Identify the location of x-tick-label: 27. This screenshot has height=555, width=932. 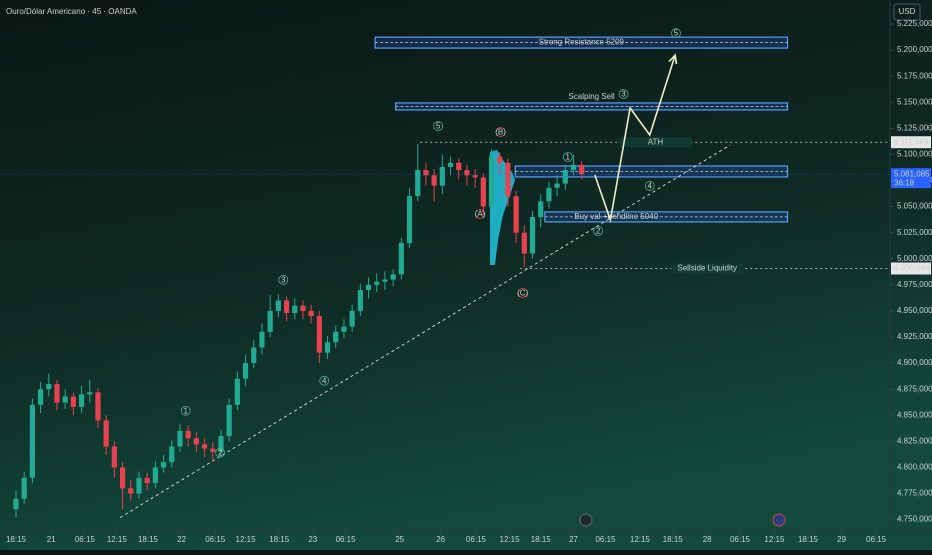
(573, 539).